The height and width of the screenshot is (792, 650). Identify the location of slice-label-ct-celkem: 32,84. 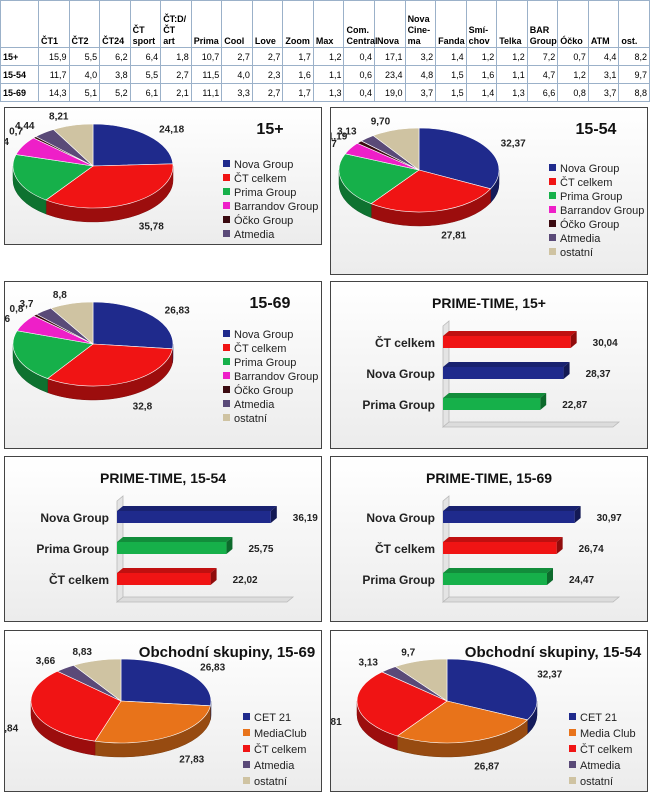
(12, 729).